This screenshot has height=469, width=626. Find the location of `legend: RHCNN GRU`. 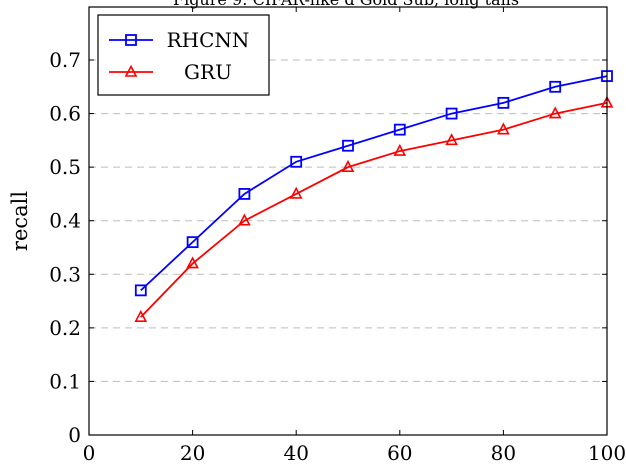

legend: RHCNN GRU is located at coordinates (183, 55).